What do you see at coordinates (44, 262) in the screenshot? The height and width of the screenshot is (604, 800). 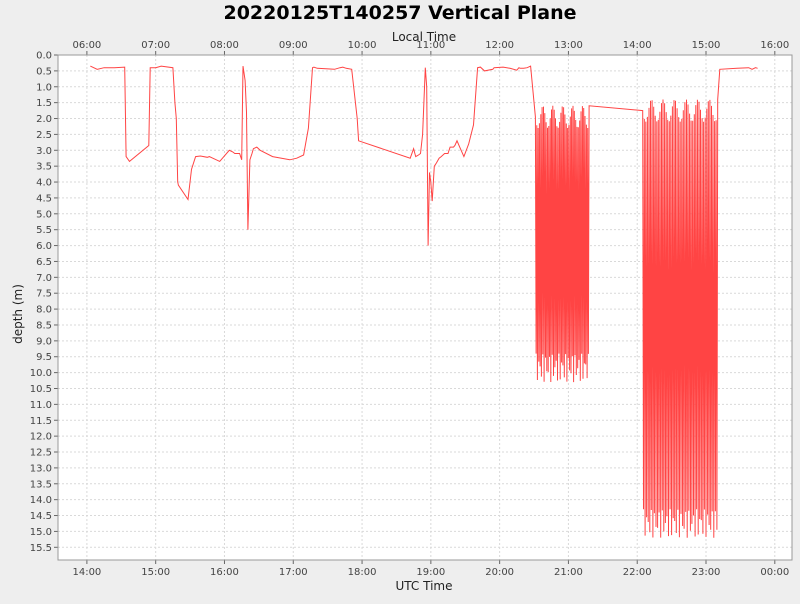 I see `y-tick-label: 6.5` at bounding box center [44, 262].